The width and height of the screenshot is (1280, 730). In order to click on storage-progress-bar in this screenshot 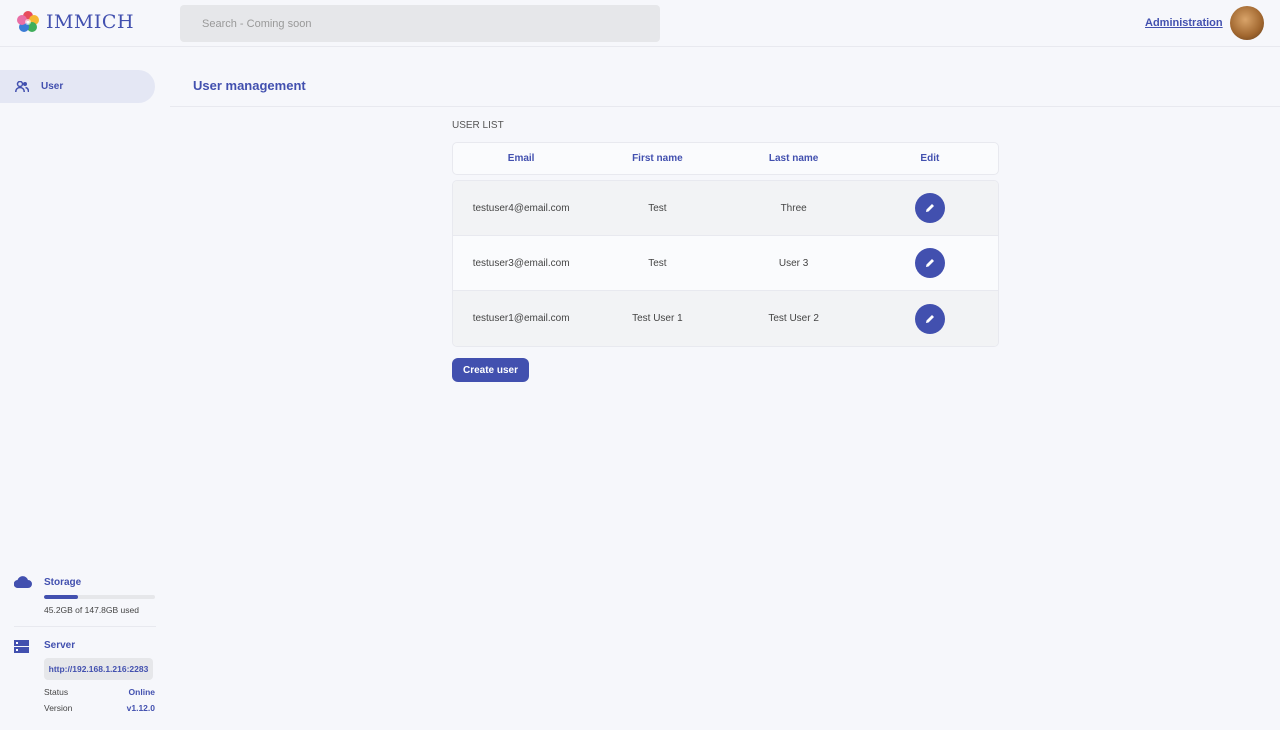, I will do `click(99, 597)`.